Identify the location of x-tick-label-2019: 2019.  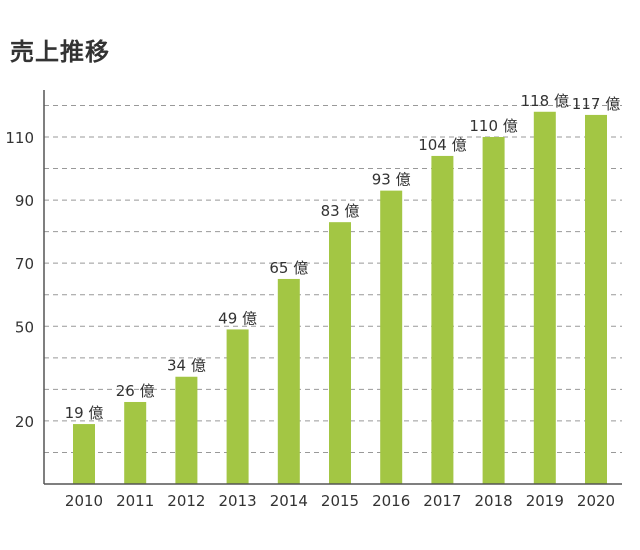
(545, 501).